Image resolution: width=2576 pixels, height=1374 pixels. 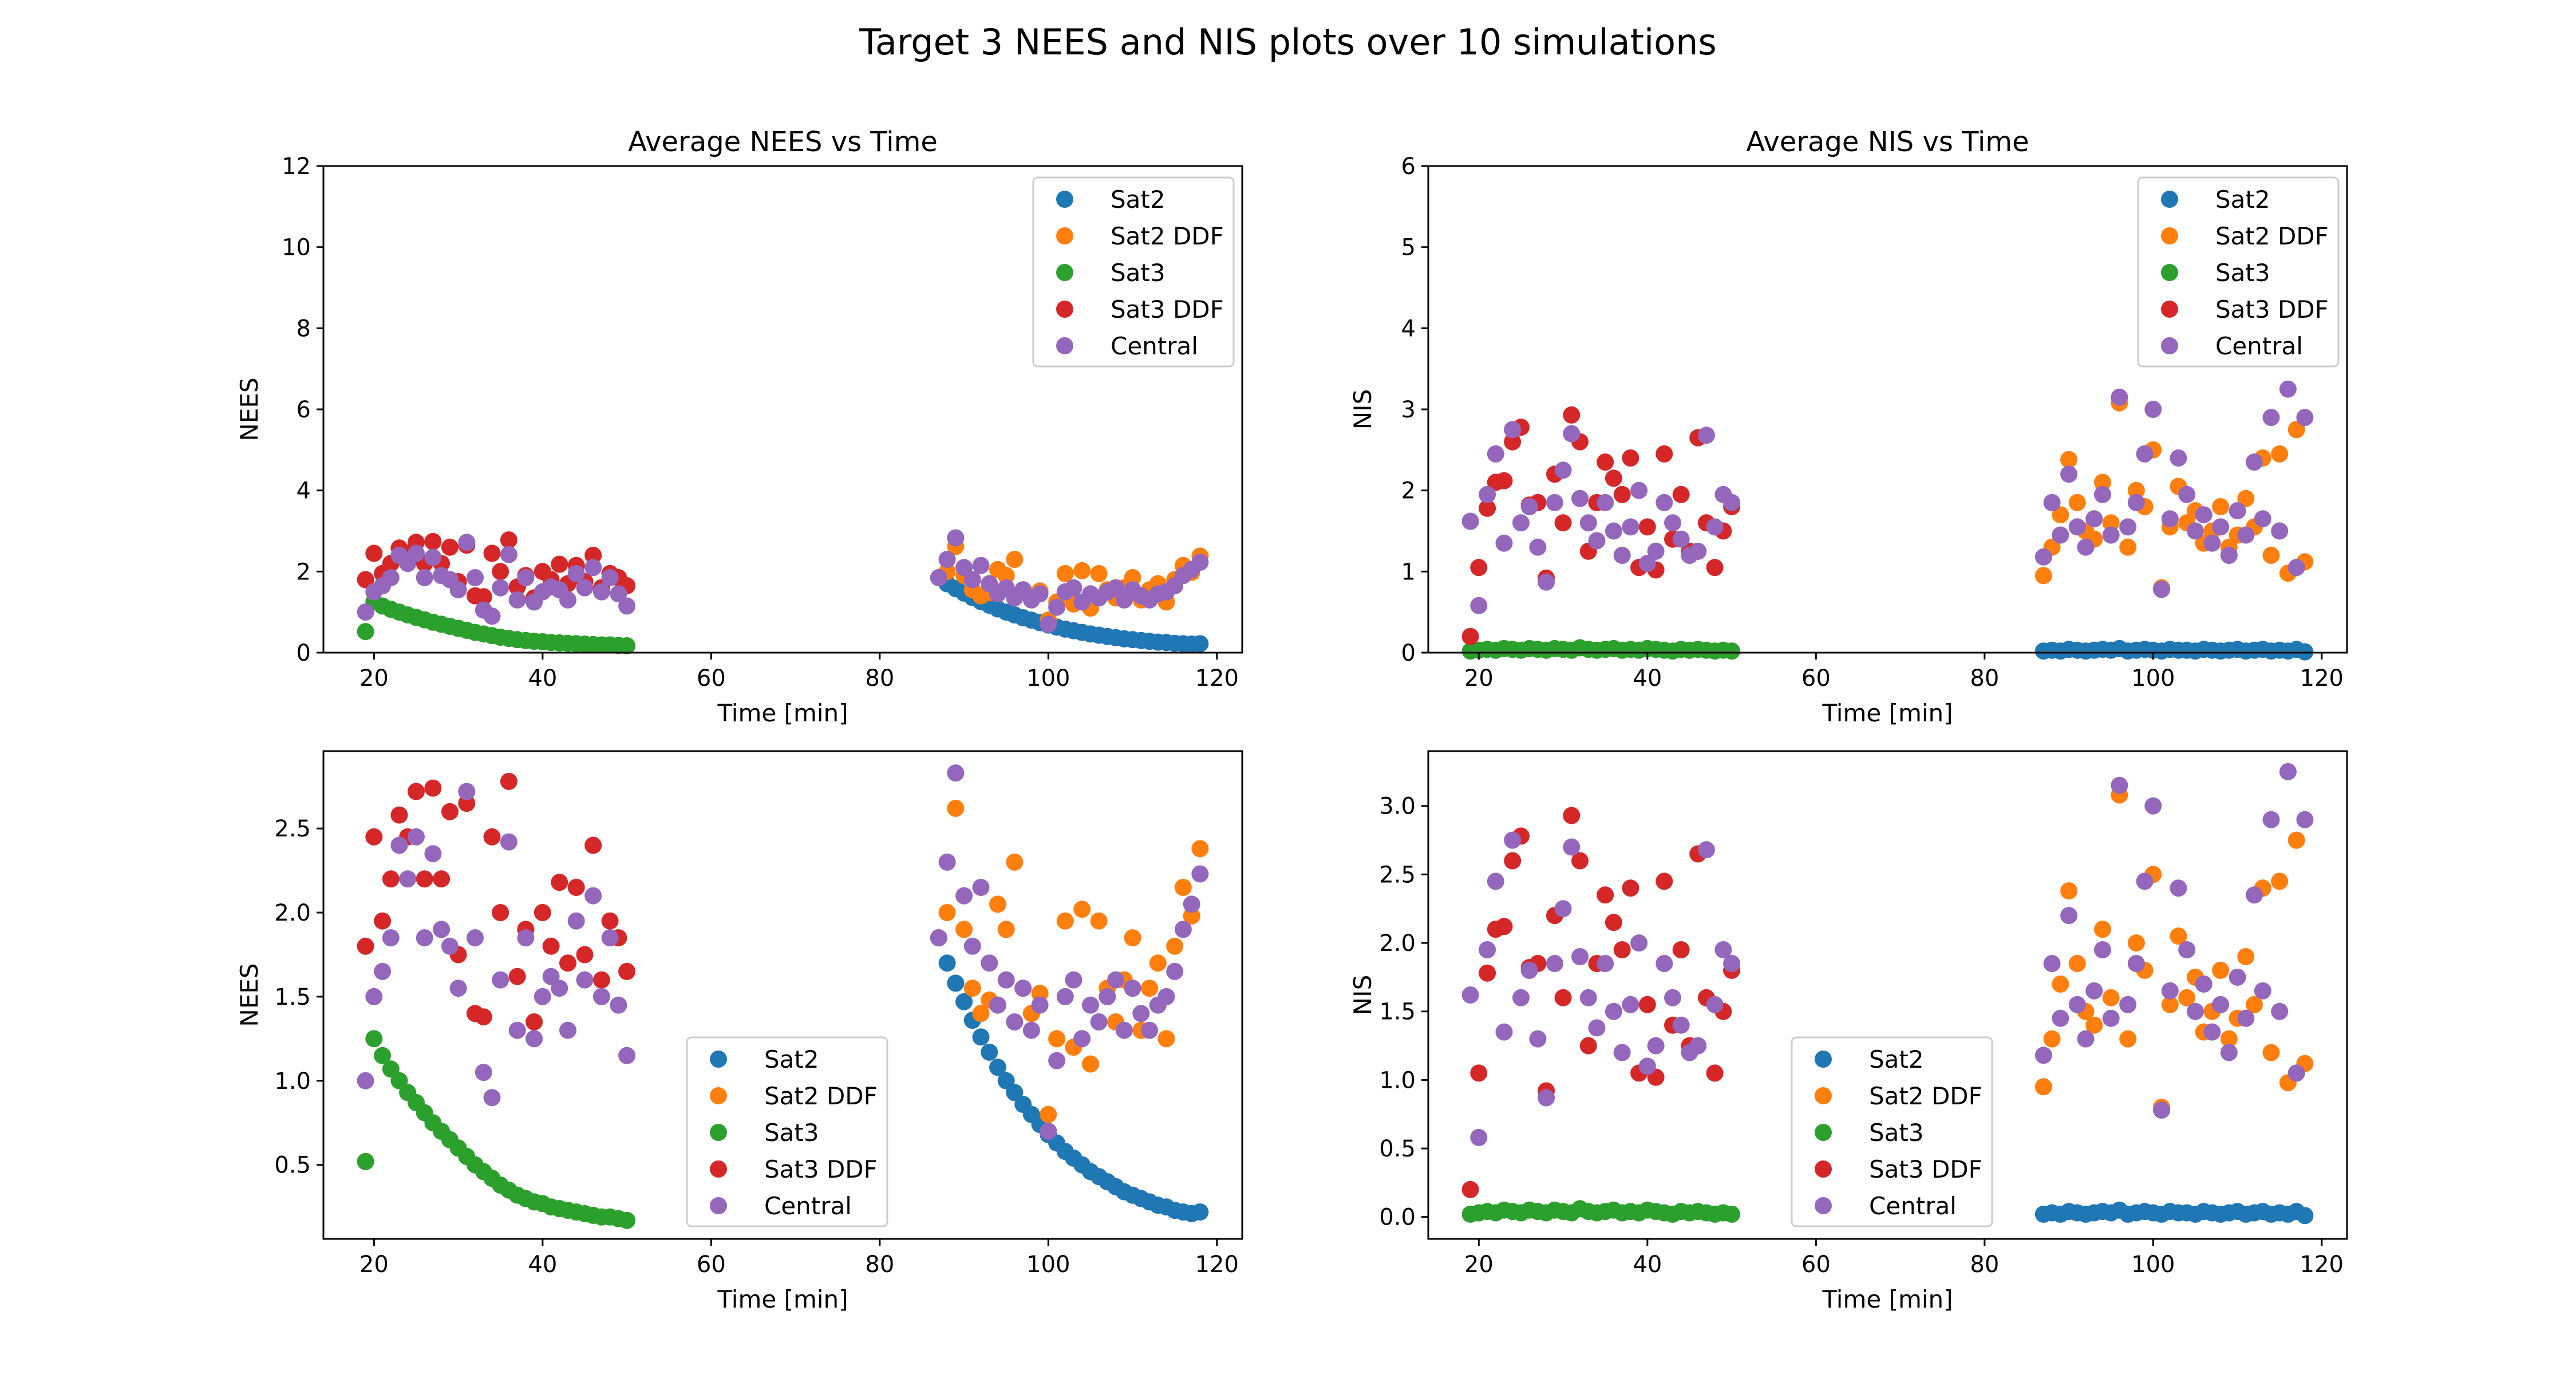 What do you see at coordinates (1479, 1264) in the screenshot?
I see `x-tick-label: 20` at bounding box center [1479, 1264].